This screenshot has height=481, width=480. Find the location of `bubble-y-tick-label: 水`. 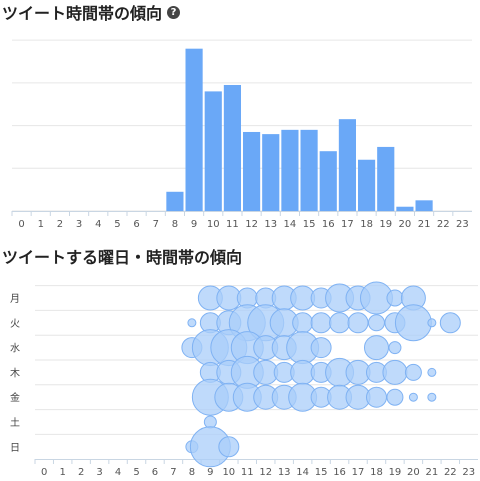

bubble-y-tick-label: 水 is located at coordinates (15, 349).